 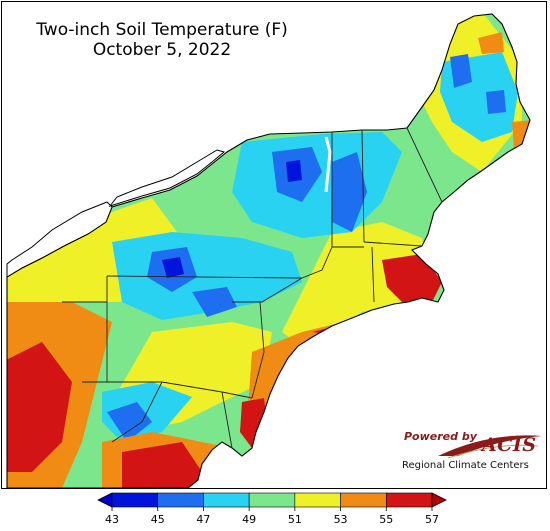 I want to click on region-warmer-ne, so click(x=491, y=43).